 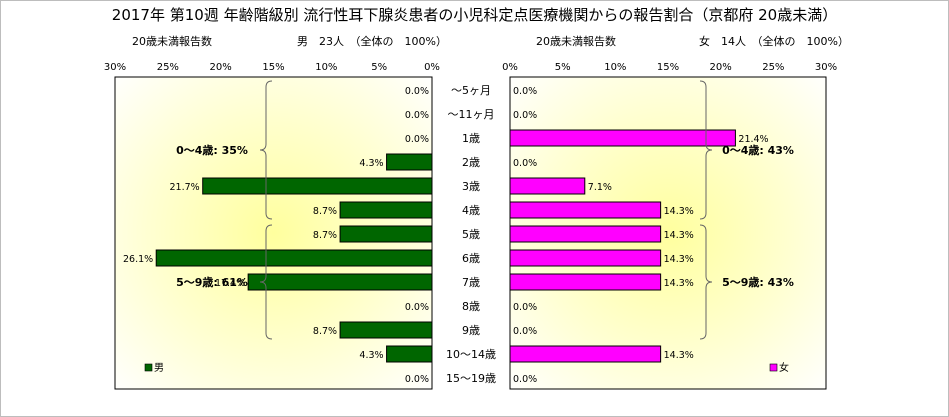 What do you see at coordinates (379, 67) in the screenshot?
I see `male-axis-tick: 5%` at bounding box center [379, 67].